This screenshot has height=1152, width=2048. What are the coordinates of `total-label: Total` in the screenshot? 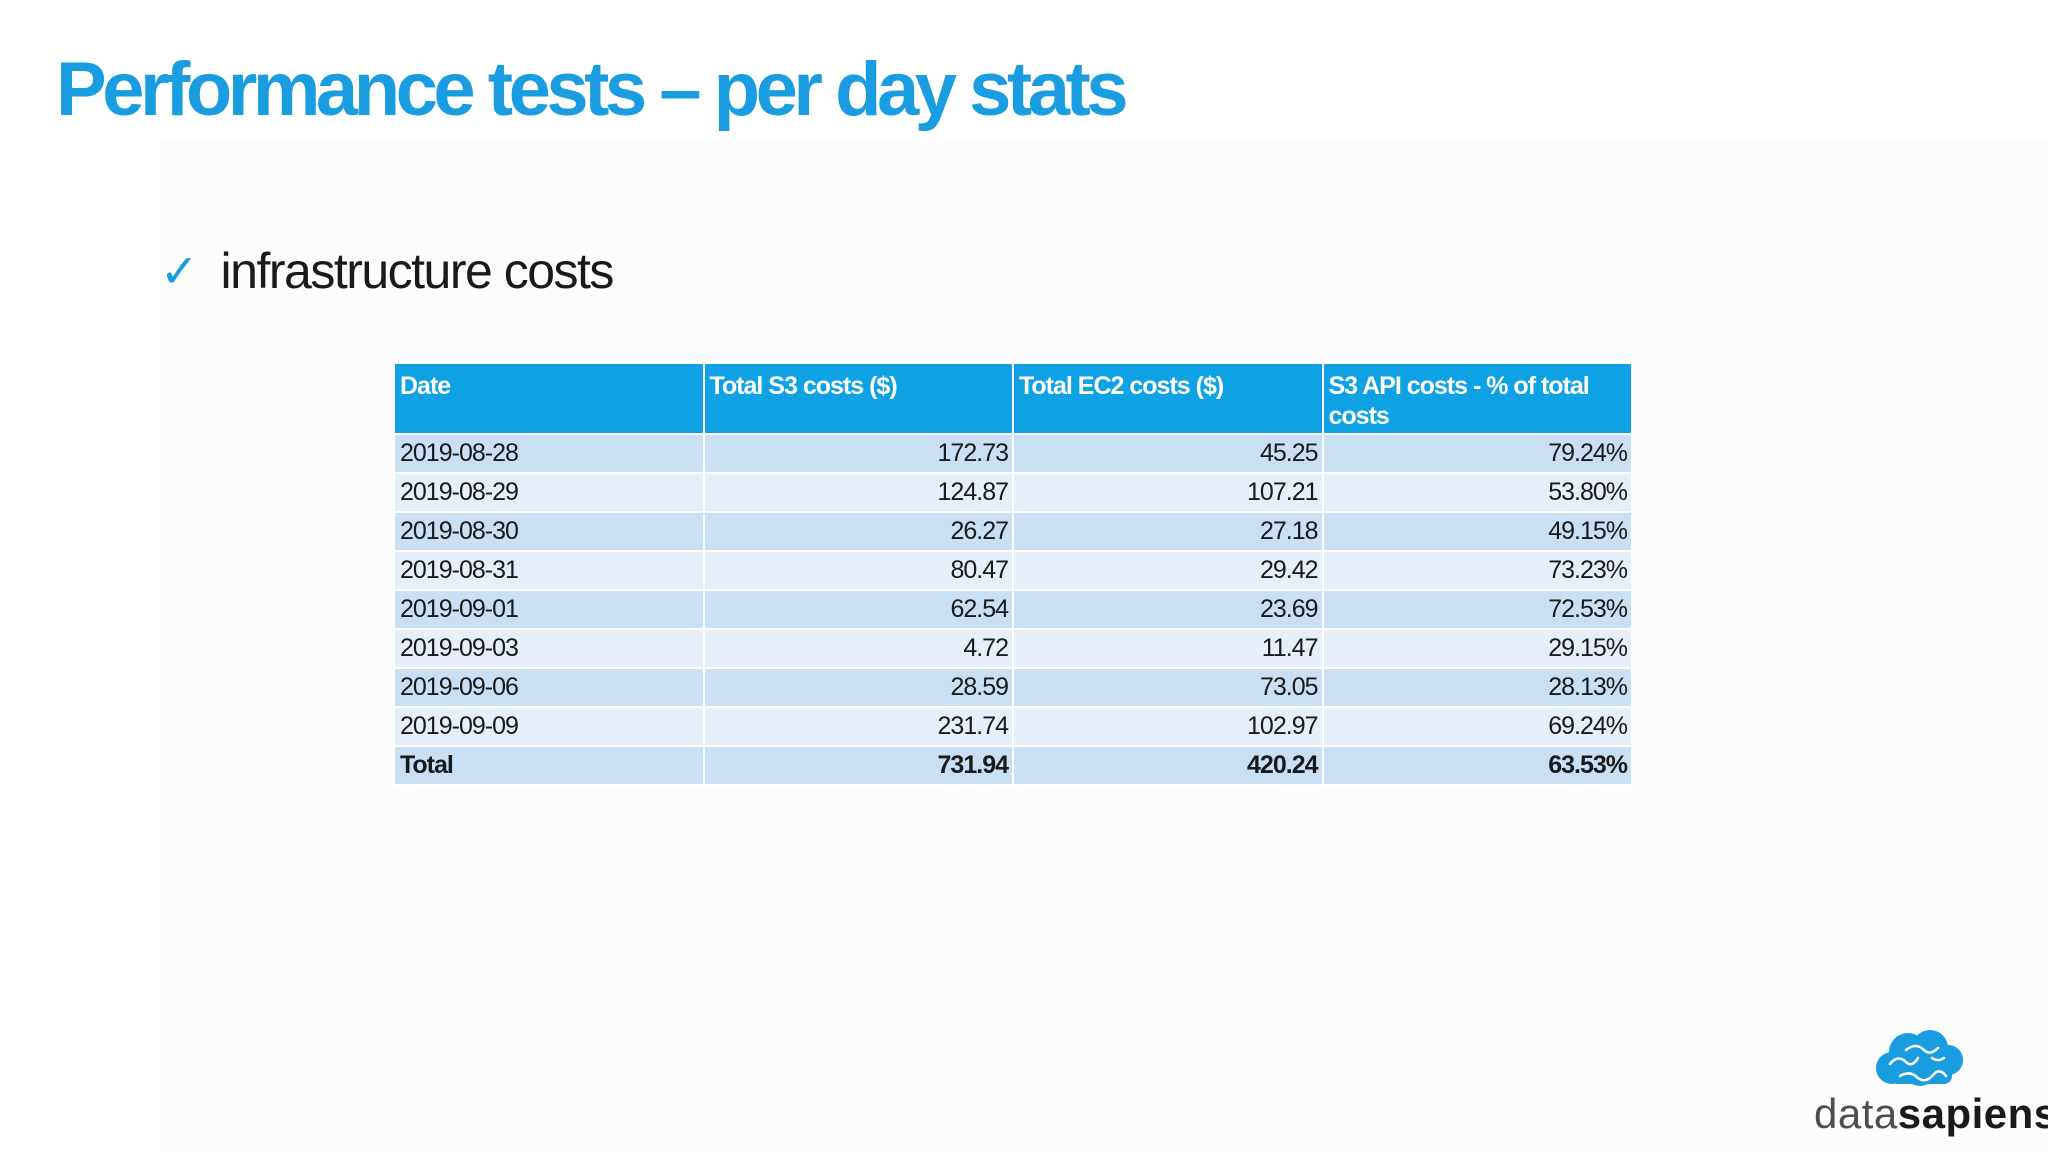 It's located at (549, 765).